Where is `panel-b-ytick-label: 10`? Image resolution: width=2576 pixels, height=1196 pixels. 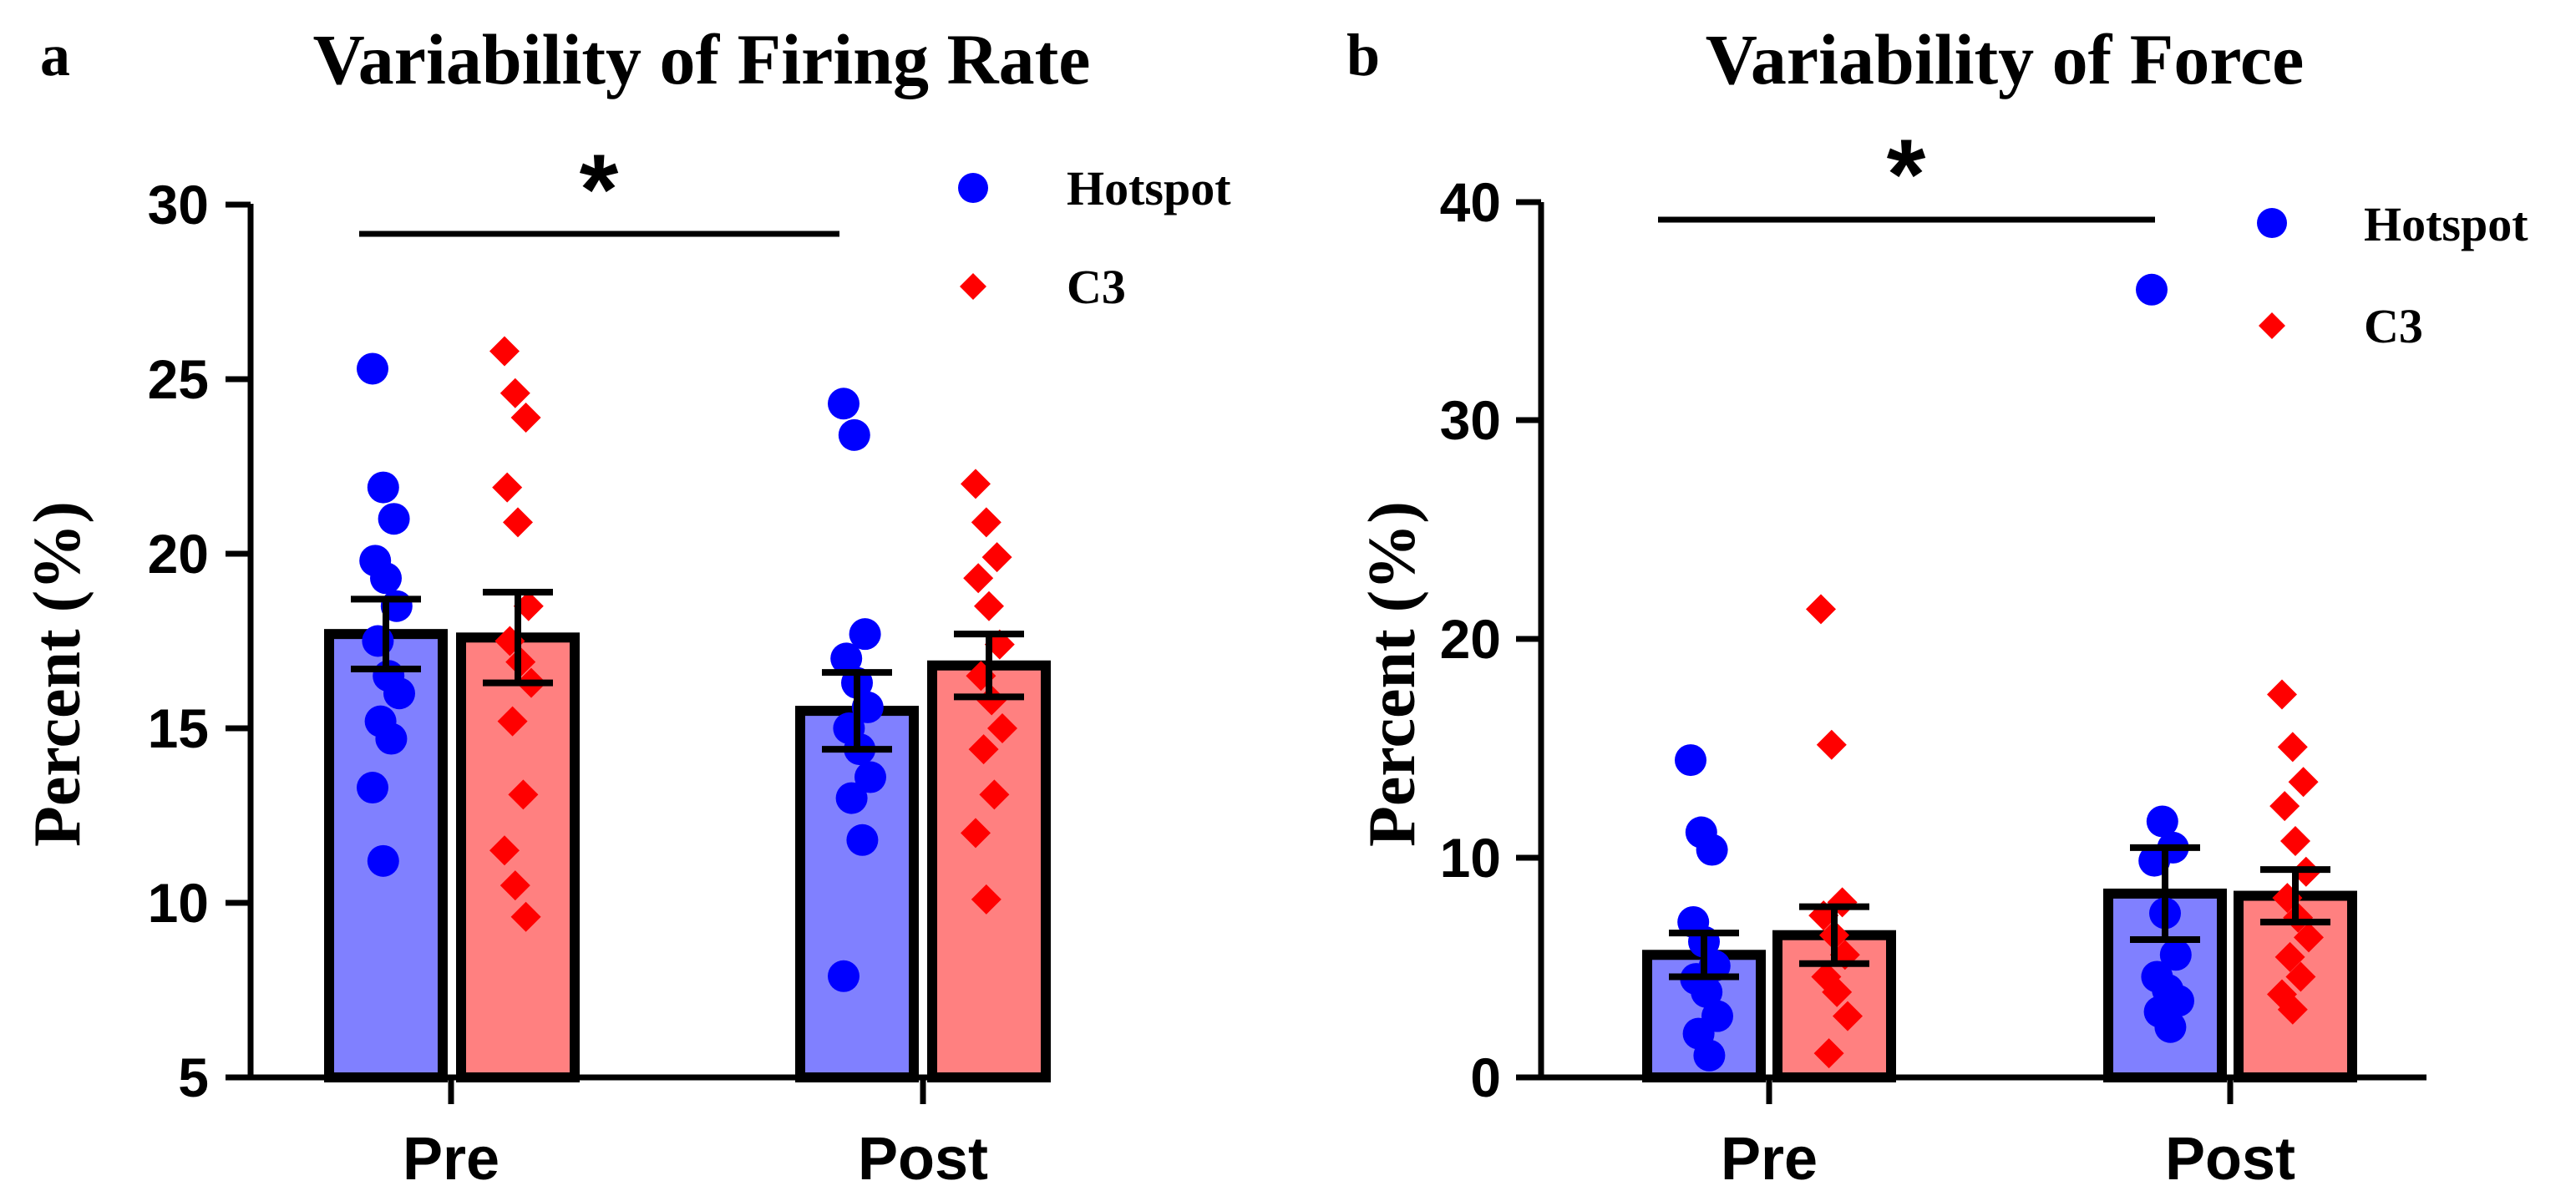
panel-b-ytick-label: 10 is located at coordinates (1470, 858).